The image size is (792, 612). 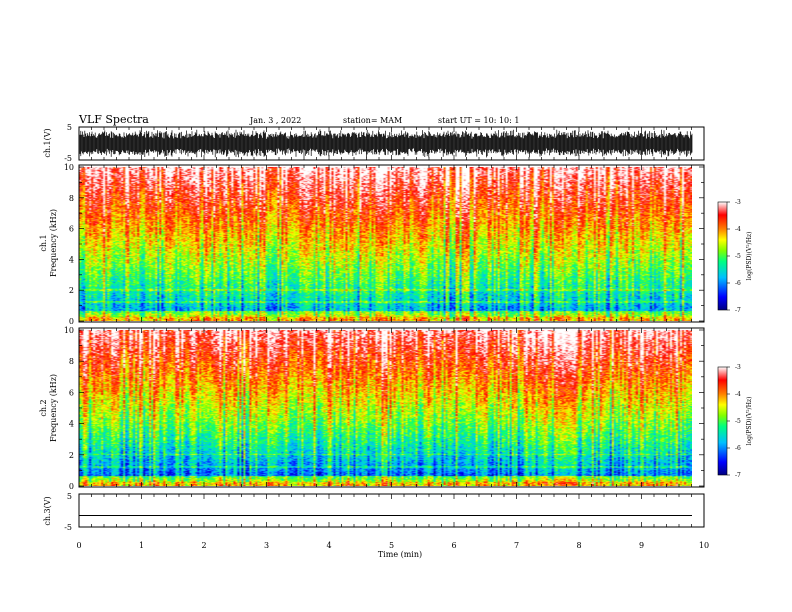 I want to click on ch1-waveform-trace, so click(x=386, y=143).